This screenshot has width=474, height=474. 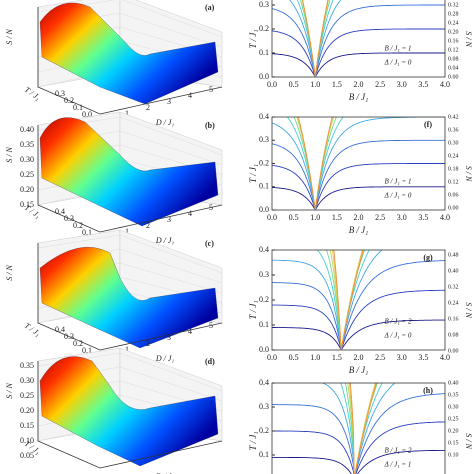 I want to click on d-axis-label: D / J₁, so click(x=165, y=358).